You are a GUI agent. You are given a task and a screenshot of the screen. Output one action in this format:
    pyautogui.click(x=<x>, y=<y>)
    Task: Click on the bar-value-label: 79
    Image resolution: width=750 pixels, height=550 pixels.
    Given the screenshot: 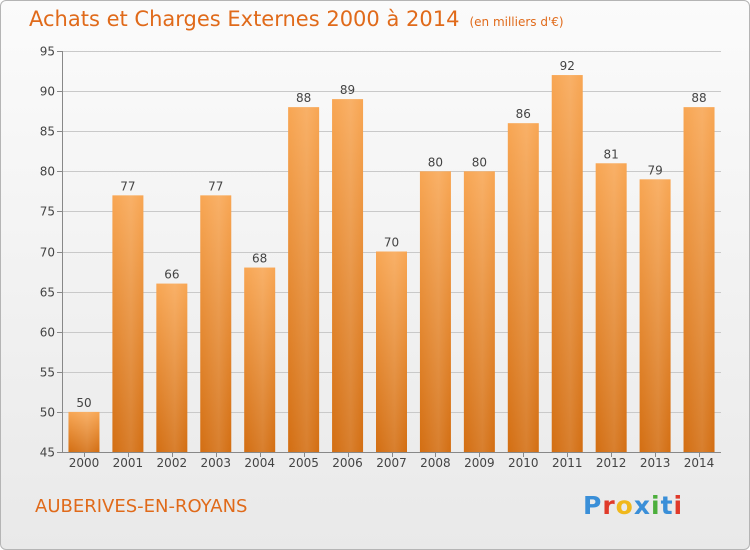 What is the action you would take?
    pyautogui.click(x=654, y=170)
    